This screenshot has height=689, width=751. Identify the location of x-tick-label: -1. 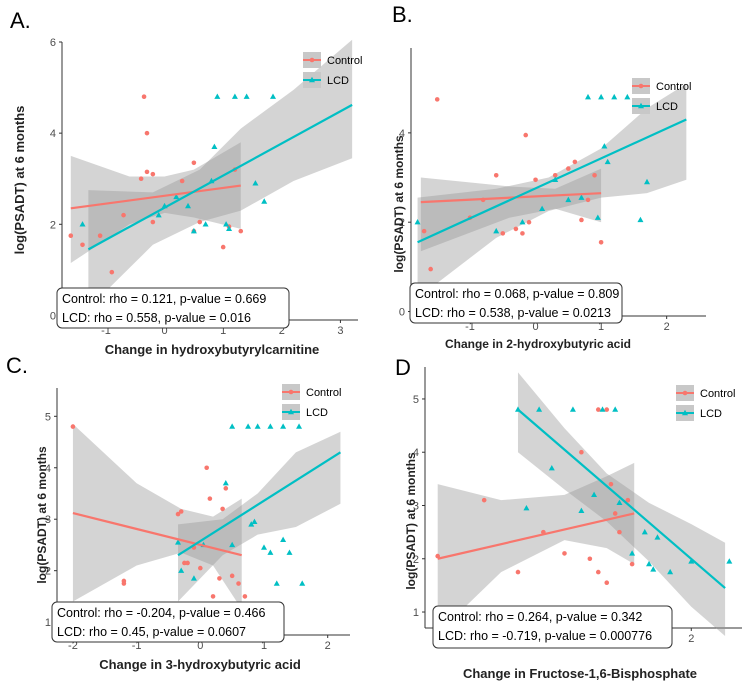
(106, 331).